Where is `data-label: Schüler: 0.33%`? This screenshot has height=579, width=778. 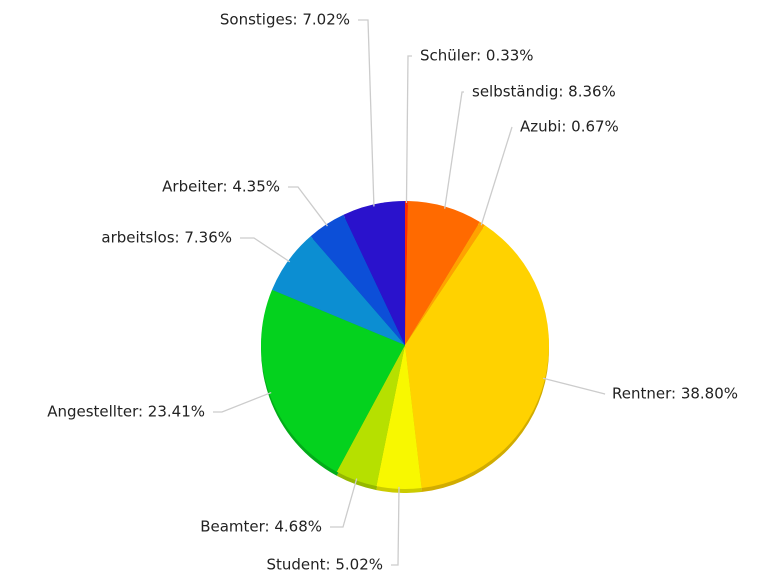
data-label: Schüler: 0.33% is located at coordinates (477, 56).